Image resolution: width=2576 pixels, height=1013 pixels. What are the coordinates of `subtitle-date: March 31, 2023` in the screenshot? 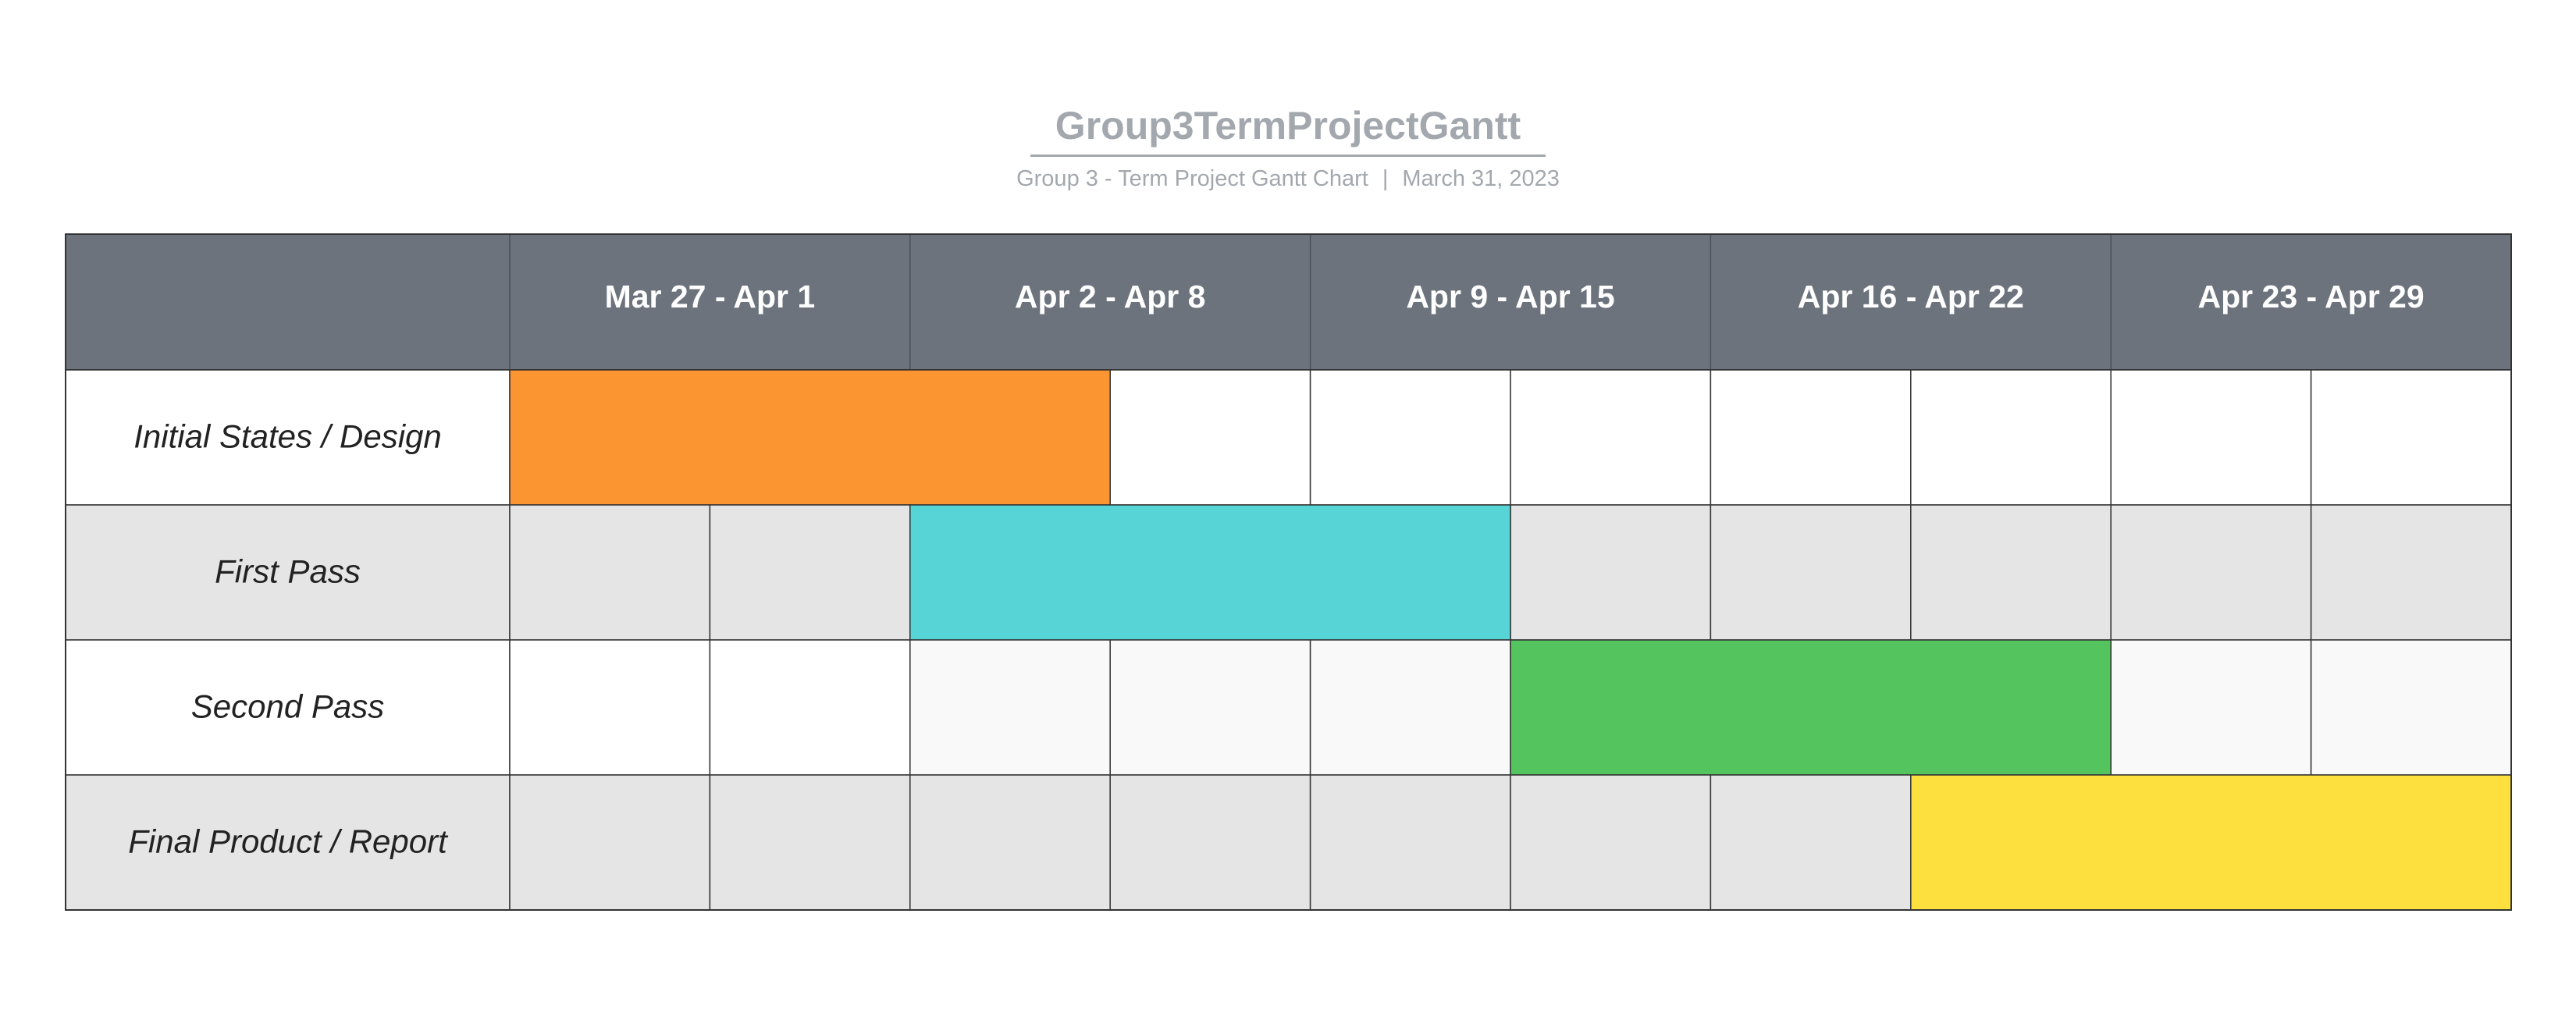 It's located at (1481, 178).